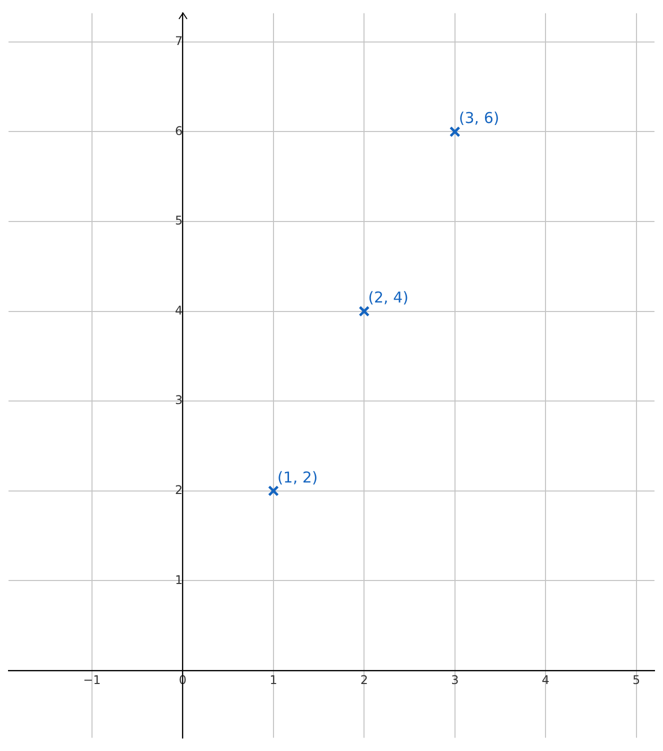  Describe the element at coordinates (179, 221) in the screenshot. I see `y-tick-label: 5` at that location.